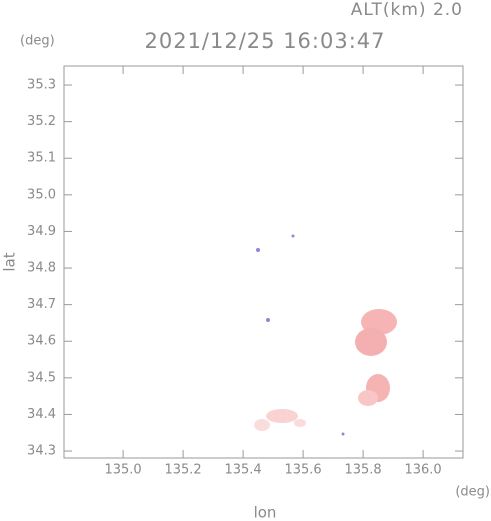  Describe the element at coordinates (41, 121) in the screenshot. I see `y-tick-label: 35.2` at that location.